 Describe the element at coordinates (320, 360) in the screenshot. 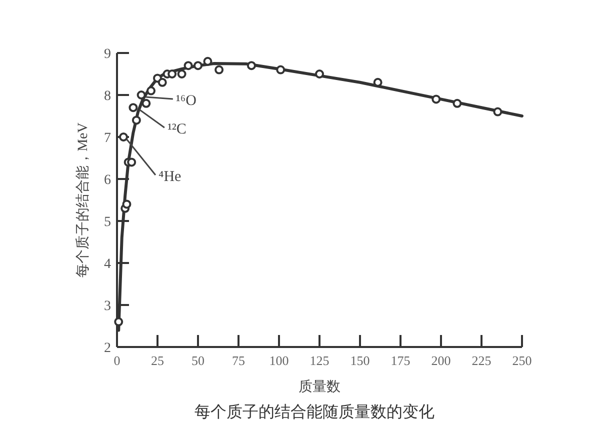

I see `x-tick-label: 125` at that location.